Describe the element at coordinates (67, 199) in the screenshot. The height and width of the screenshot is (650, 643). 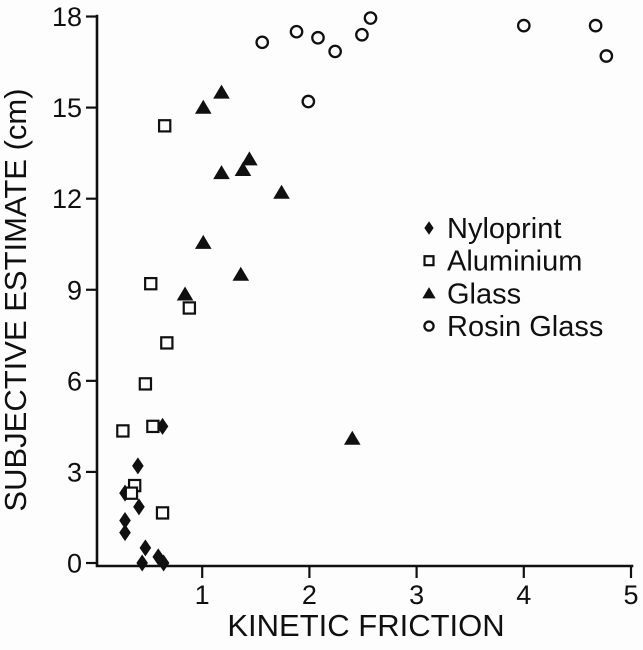
I see `y-tick-label: 12` at that location.